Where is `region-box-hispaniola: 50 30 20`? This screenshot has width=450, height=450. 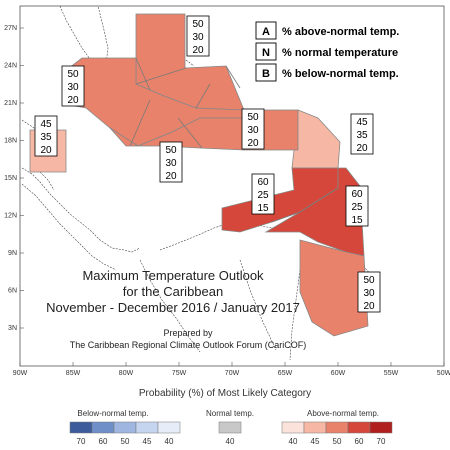 region-box-hispaniola: 50 30 20 is located at coordinates (253, 129).